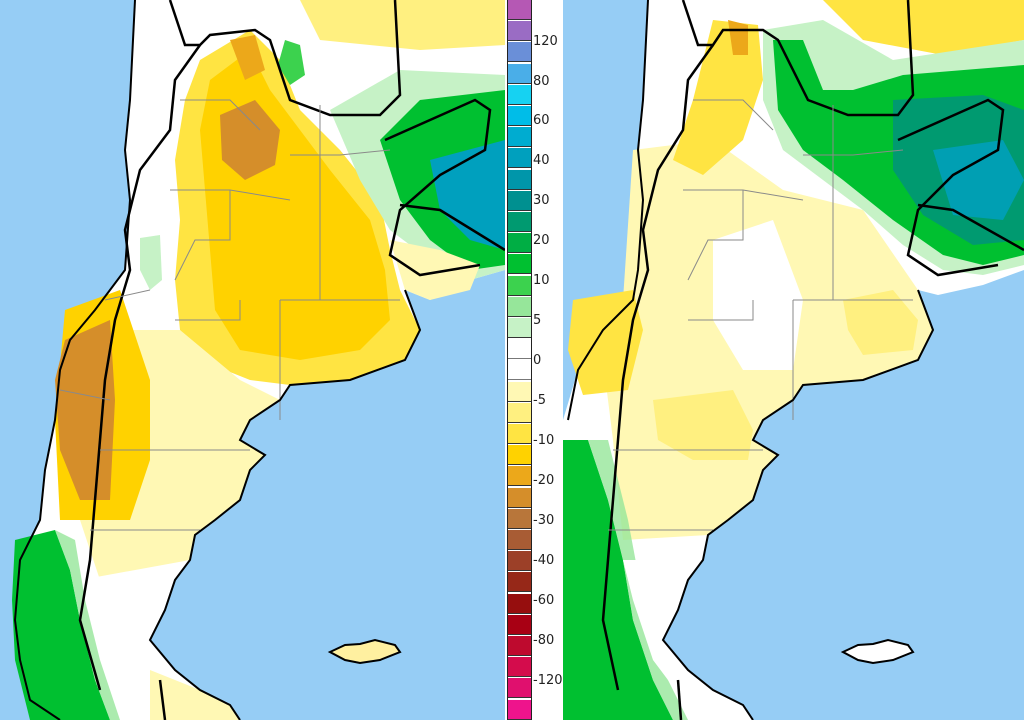 Image resolution: width=1024 pixels, height=720 pixels. I want to click on colorbar-label: -40, so click(544, 560).